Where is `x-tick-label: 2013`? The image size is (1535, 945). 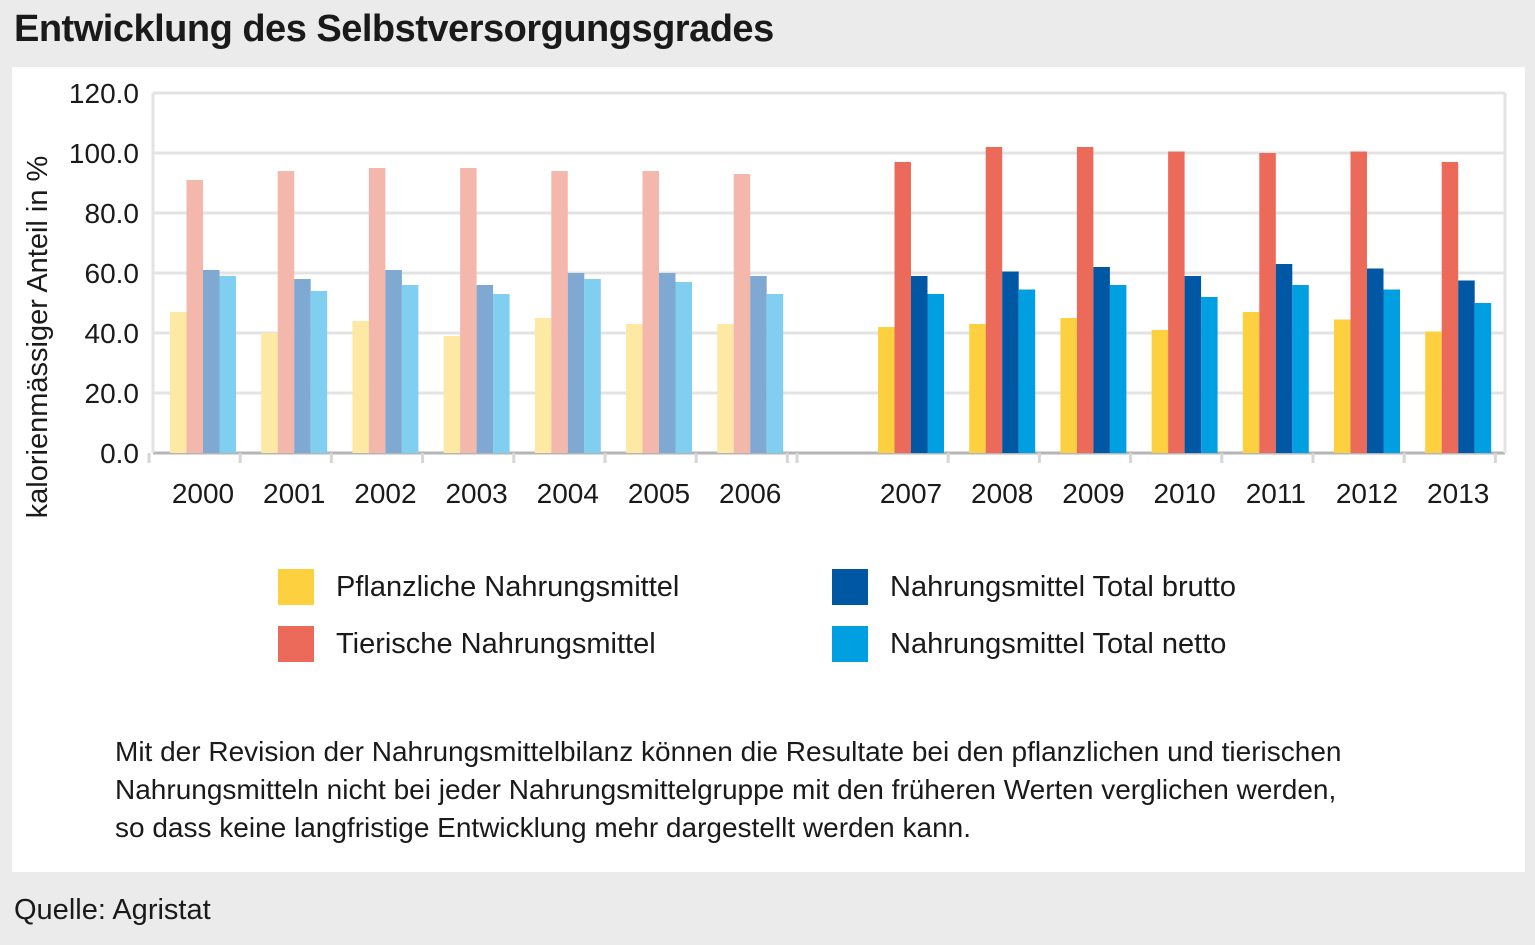 x-tick-label: 2013 is located at coordinates (1458, 493).